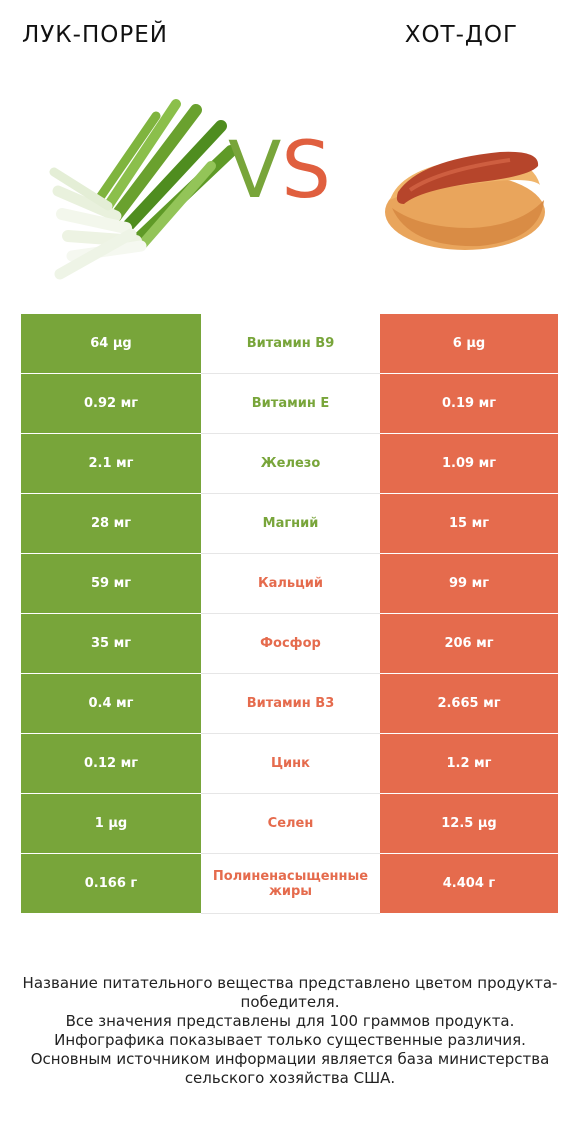 The width and height of the screenshot is (580, 1144). What do you see at coordinates (469, 703) in the screenshot?
I see `right-value: 2.665 мг` at bounding box center [469, 703].